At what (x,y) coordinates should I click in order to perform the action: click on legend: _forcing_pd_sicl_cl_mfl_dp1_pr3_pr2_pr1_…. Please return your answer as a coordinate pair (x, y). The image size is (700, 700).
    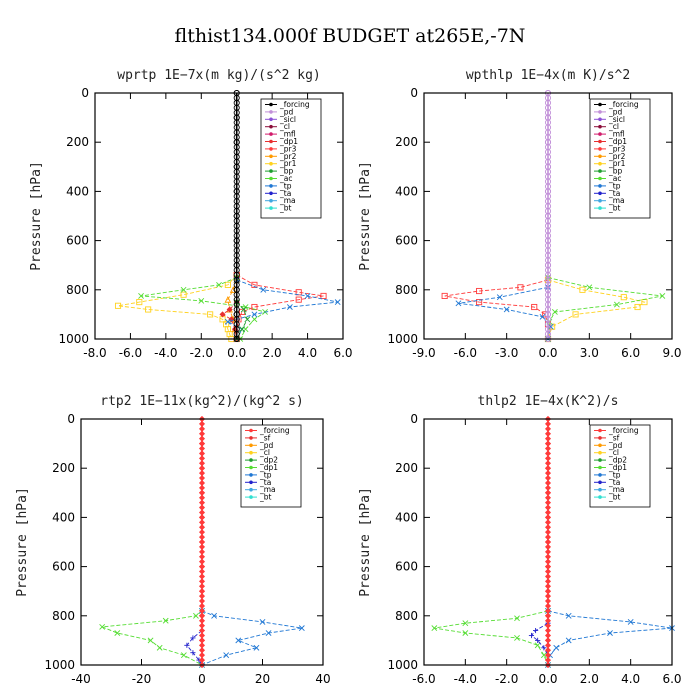
    Looking at the image, I should click on (291, 158).